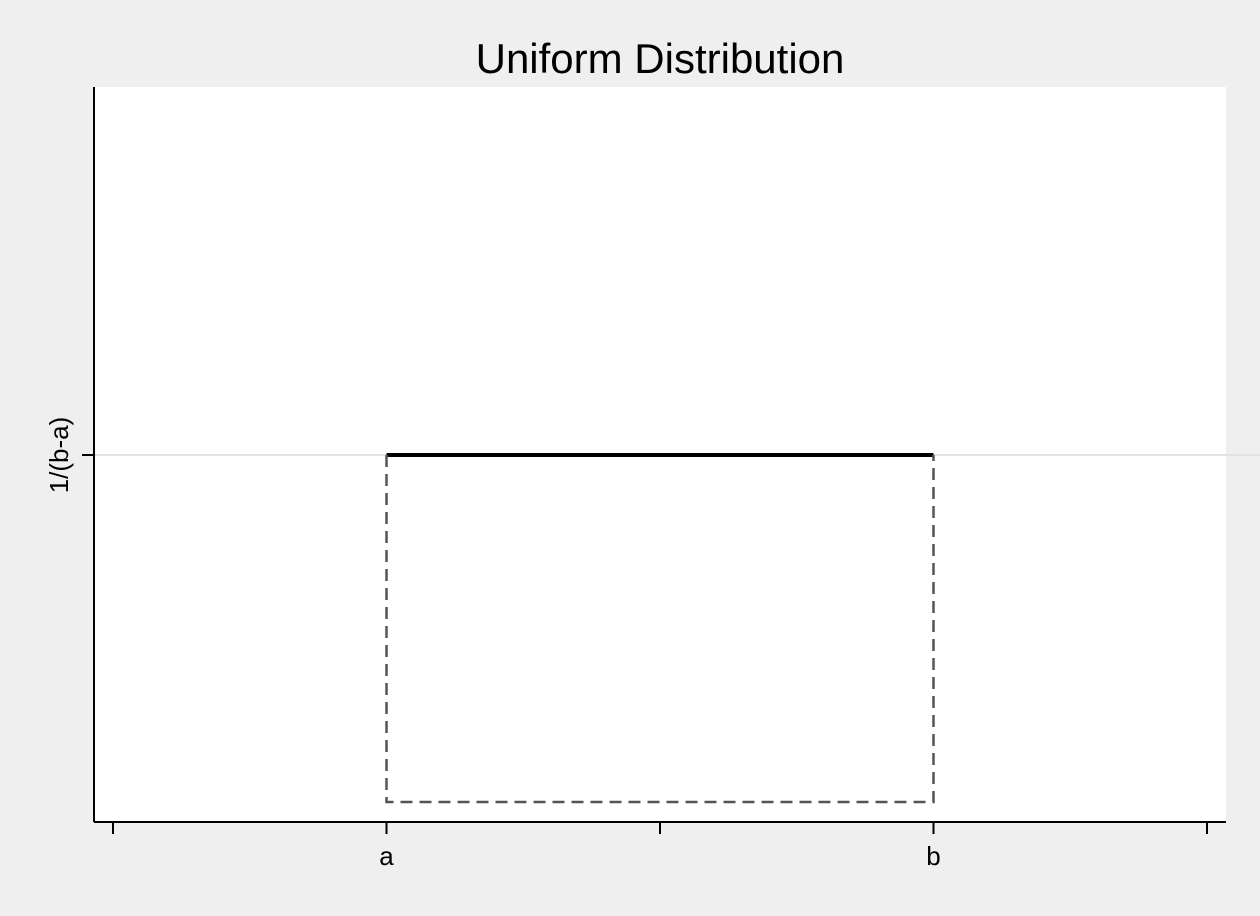 The image size is (1260, 916). Describe the element at coordinates (933, 856) in the screenshot. I see `x-tick-label-b: b` at that location.